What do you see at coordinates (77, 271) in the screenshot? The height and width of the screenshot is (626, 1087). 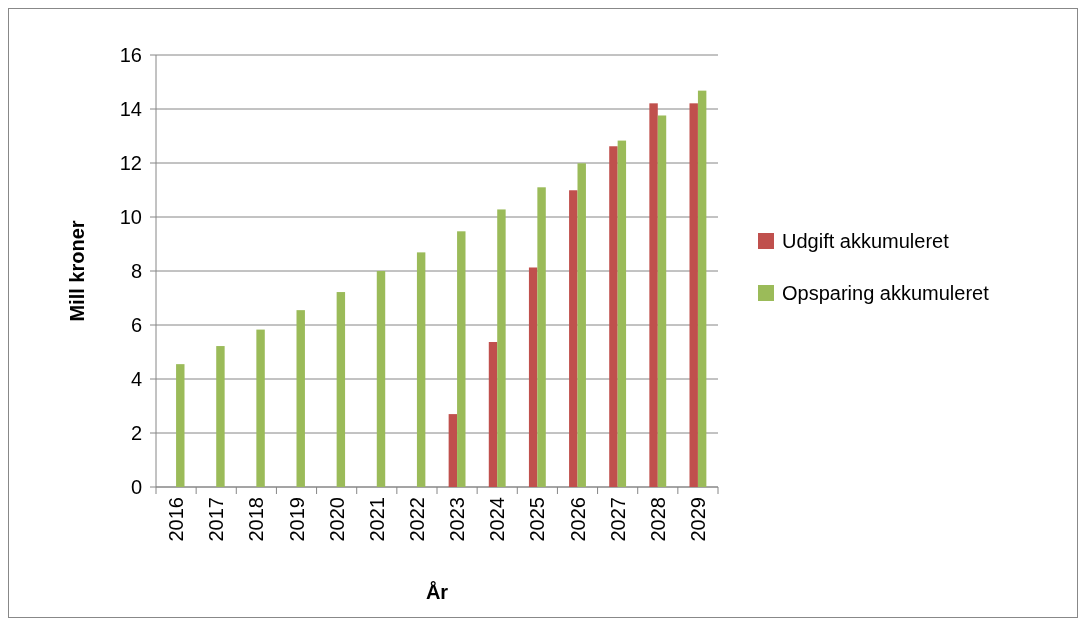 I see `y-axis-title: Mill kroner` at bounding box center [77, 271].